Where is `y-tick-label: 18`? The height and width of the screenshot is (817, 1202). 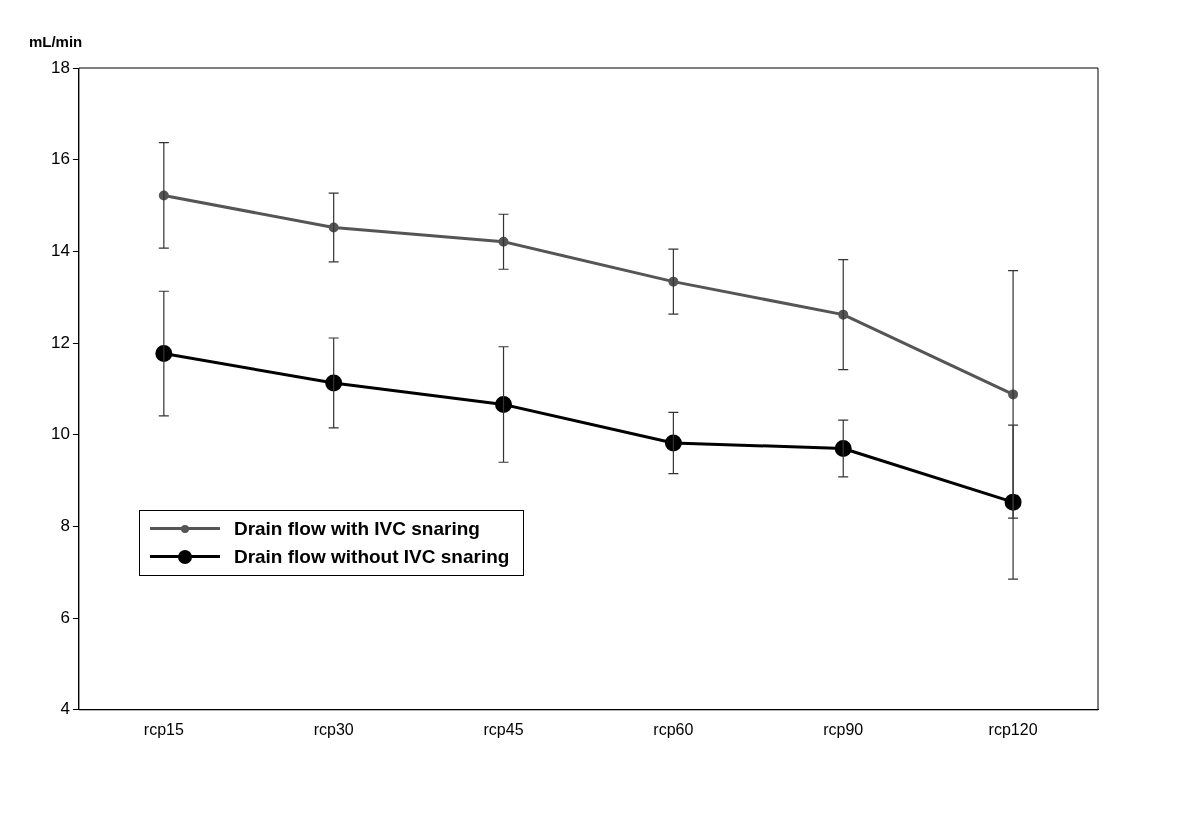
y-tick-label: 18 is located at coordinates (60, 67).